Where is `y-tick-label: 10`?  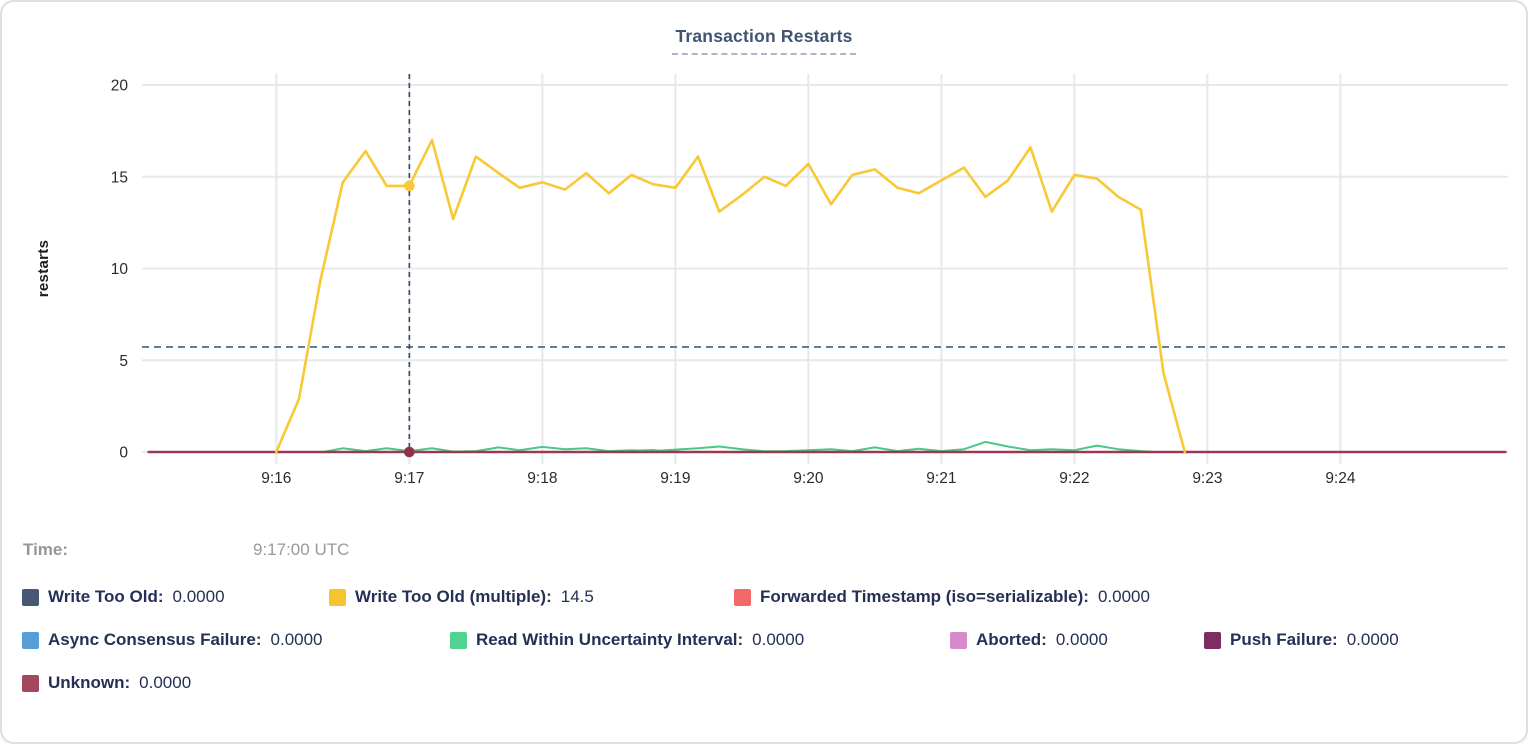
y-tick-label: 10 is located at coordinates (120, 269).